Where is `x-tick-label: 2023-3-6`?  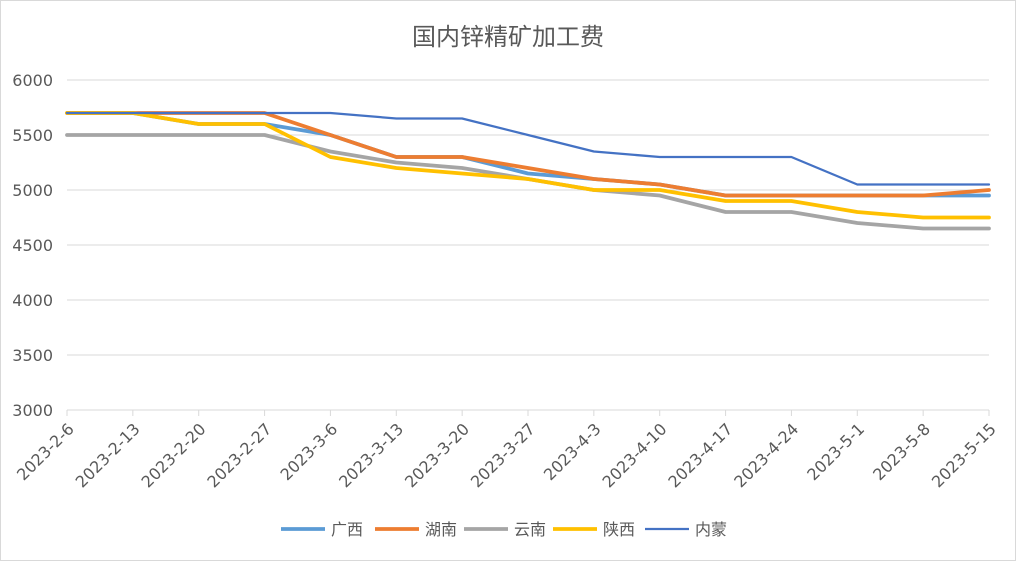
x-tick-label: 2023-3-6 is located at coordinates (308, 451).